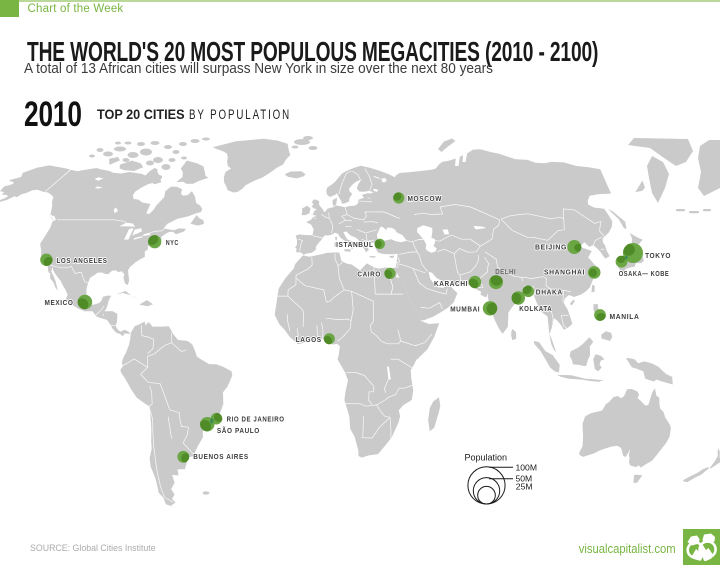  What do you see at coordinates (486, 458) in the screenshot?
I see `svg-text: Population` at bounding box center [486, 458].